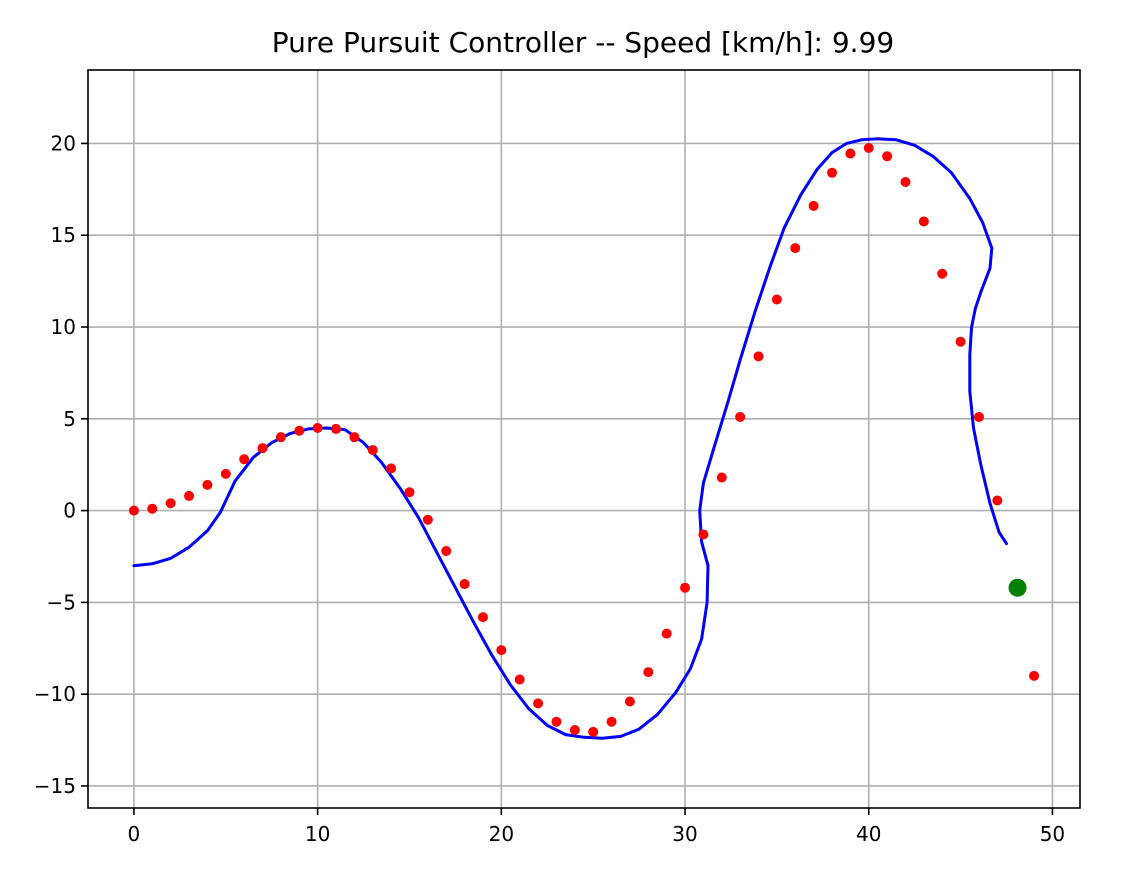 Image resolution: width=1122 pixels, height=874 pixels. What do you see at coordinates (55, 786) in the screenshot?
I see `y-tick-label: −15` at bounding box center [55, 786].